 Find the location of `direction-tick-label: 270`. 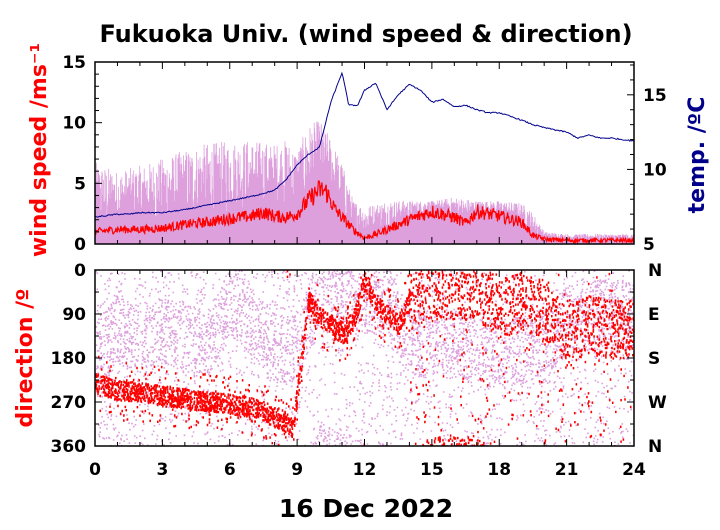

direction-tick-label: 270 is located at coordinates (69, 403).